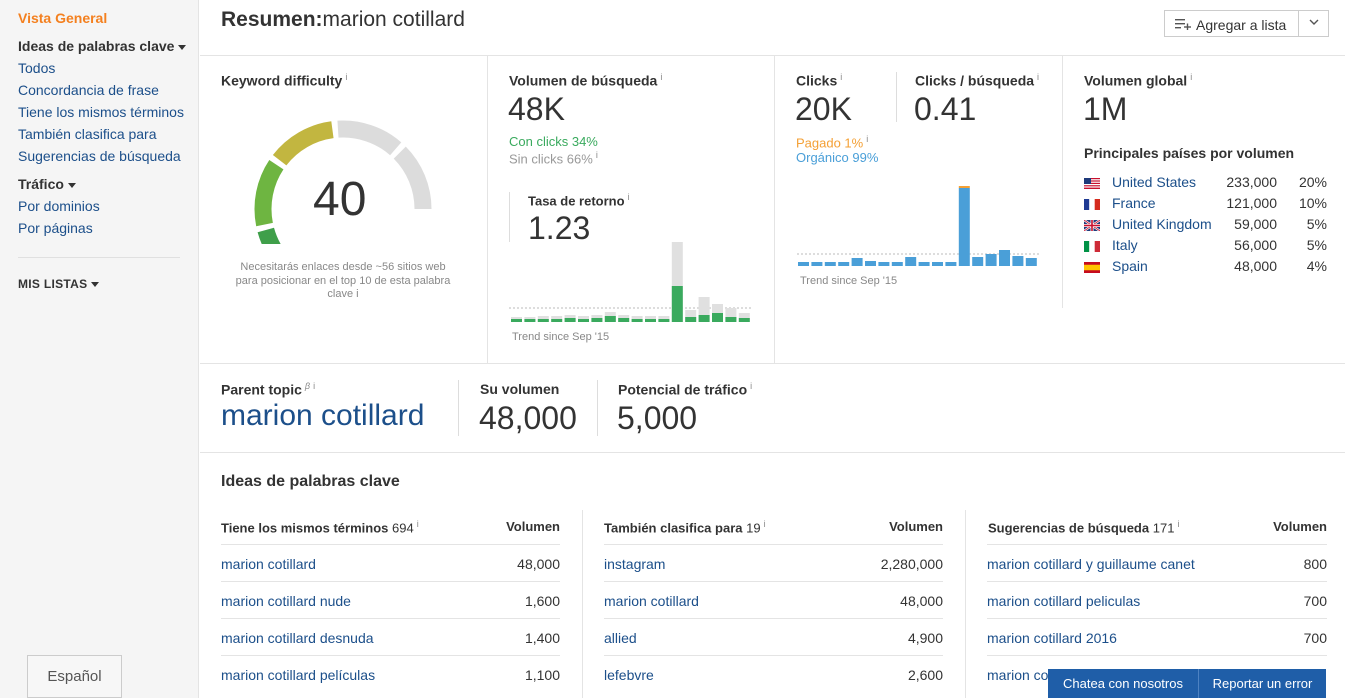 The height and width of the screenshot is (698, 1345). I want to click on global-volume-label: Volumen global i, so click(1138, 80).